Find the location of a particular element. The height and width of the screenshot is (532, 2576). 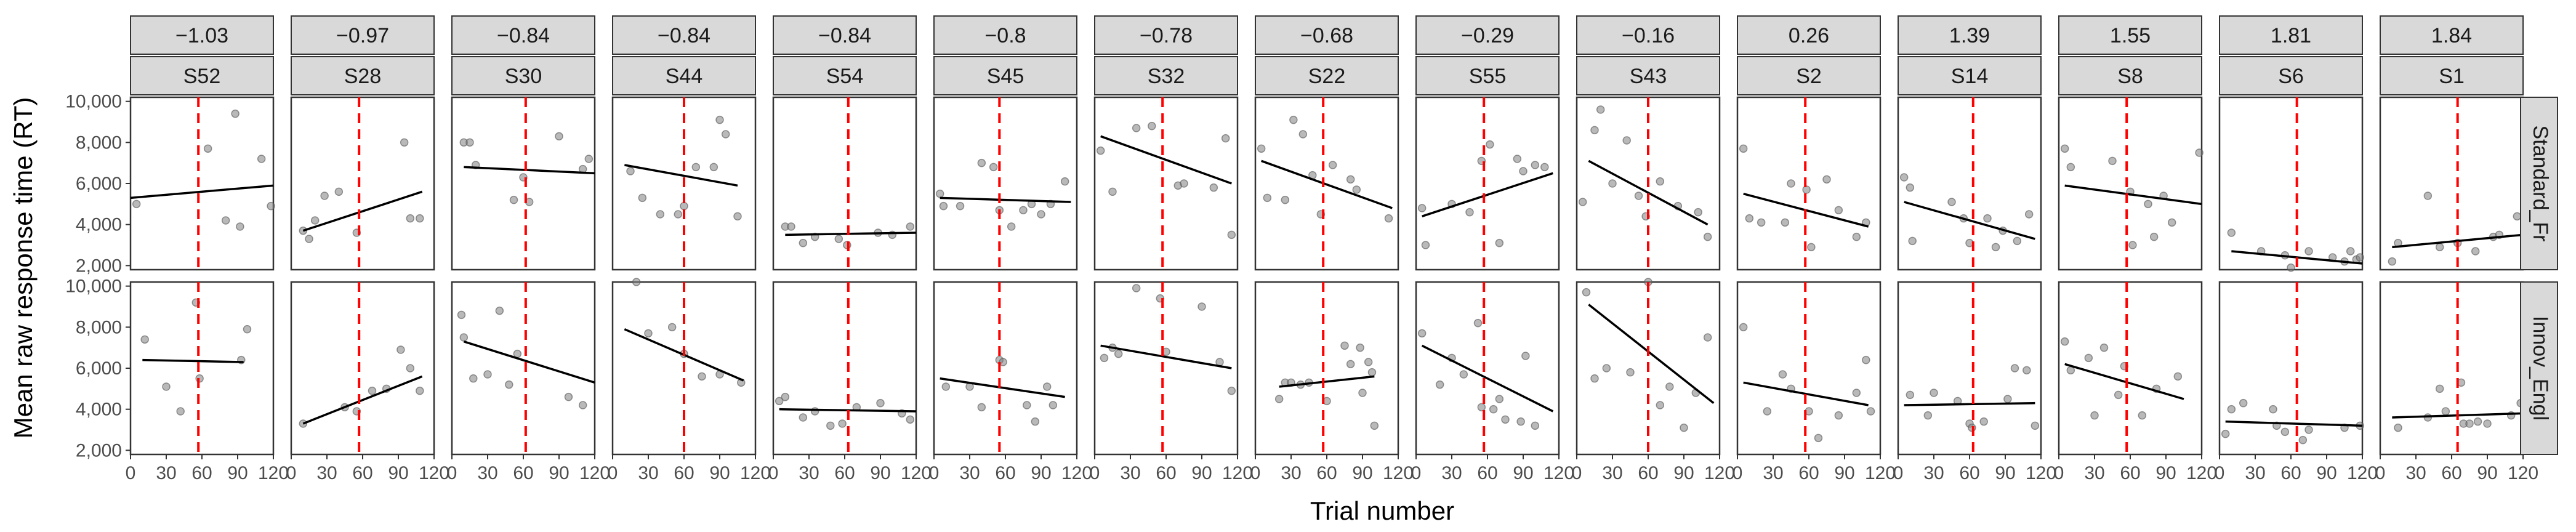

strip-subject-label: S55 is located at coordinates (1488, 76).